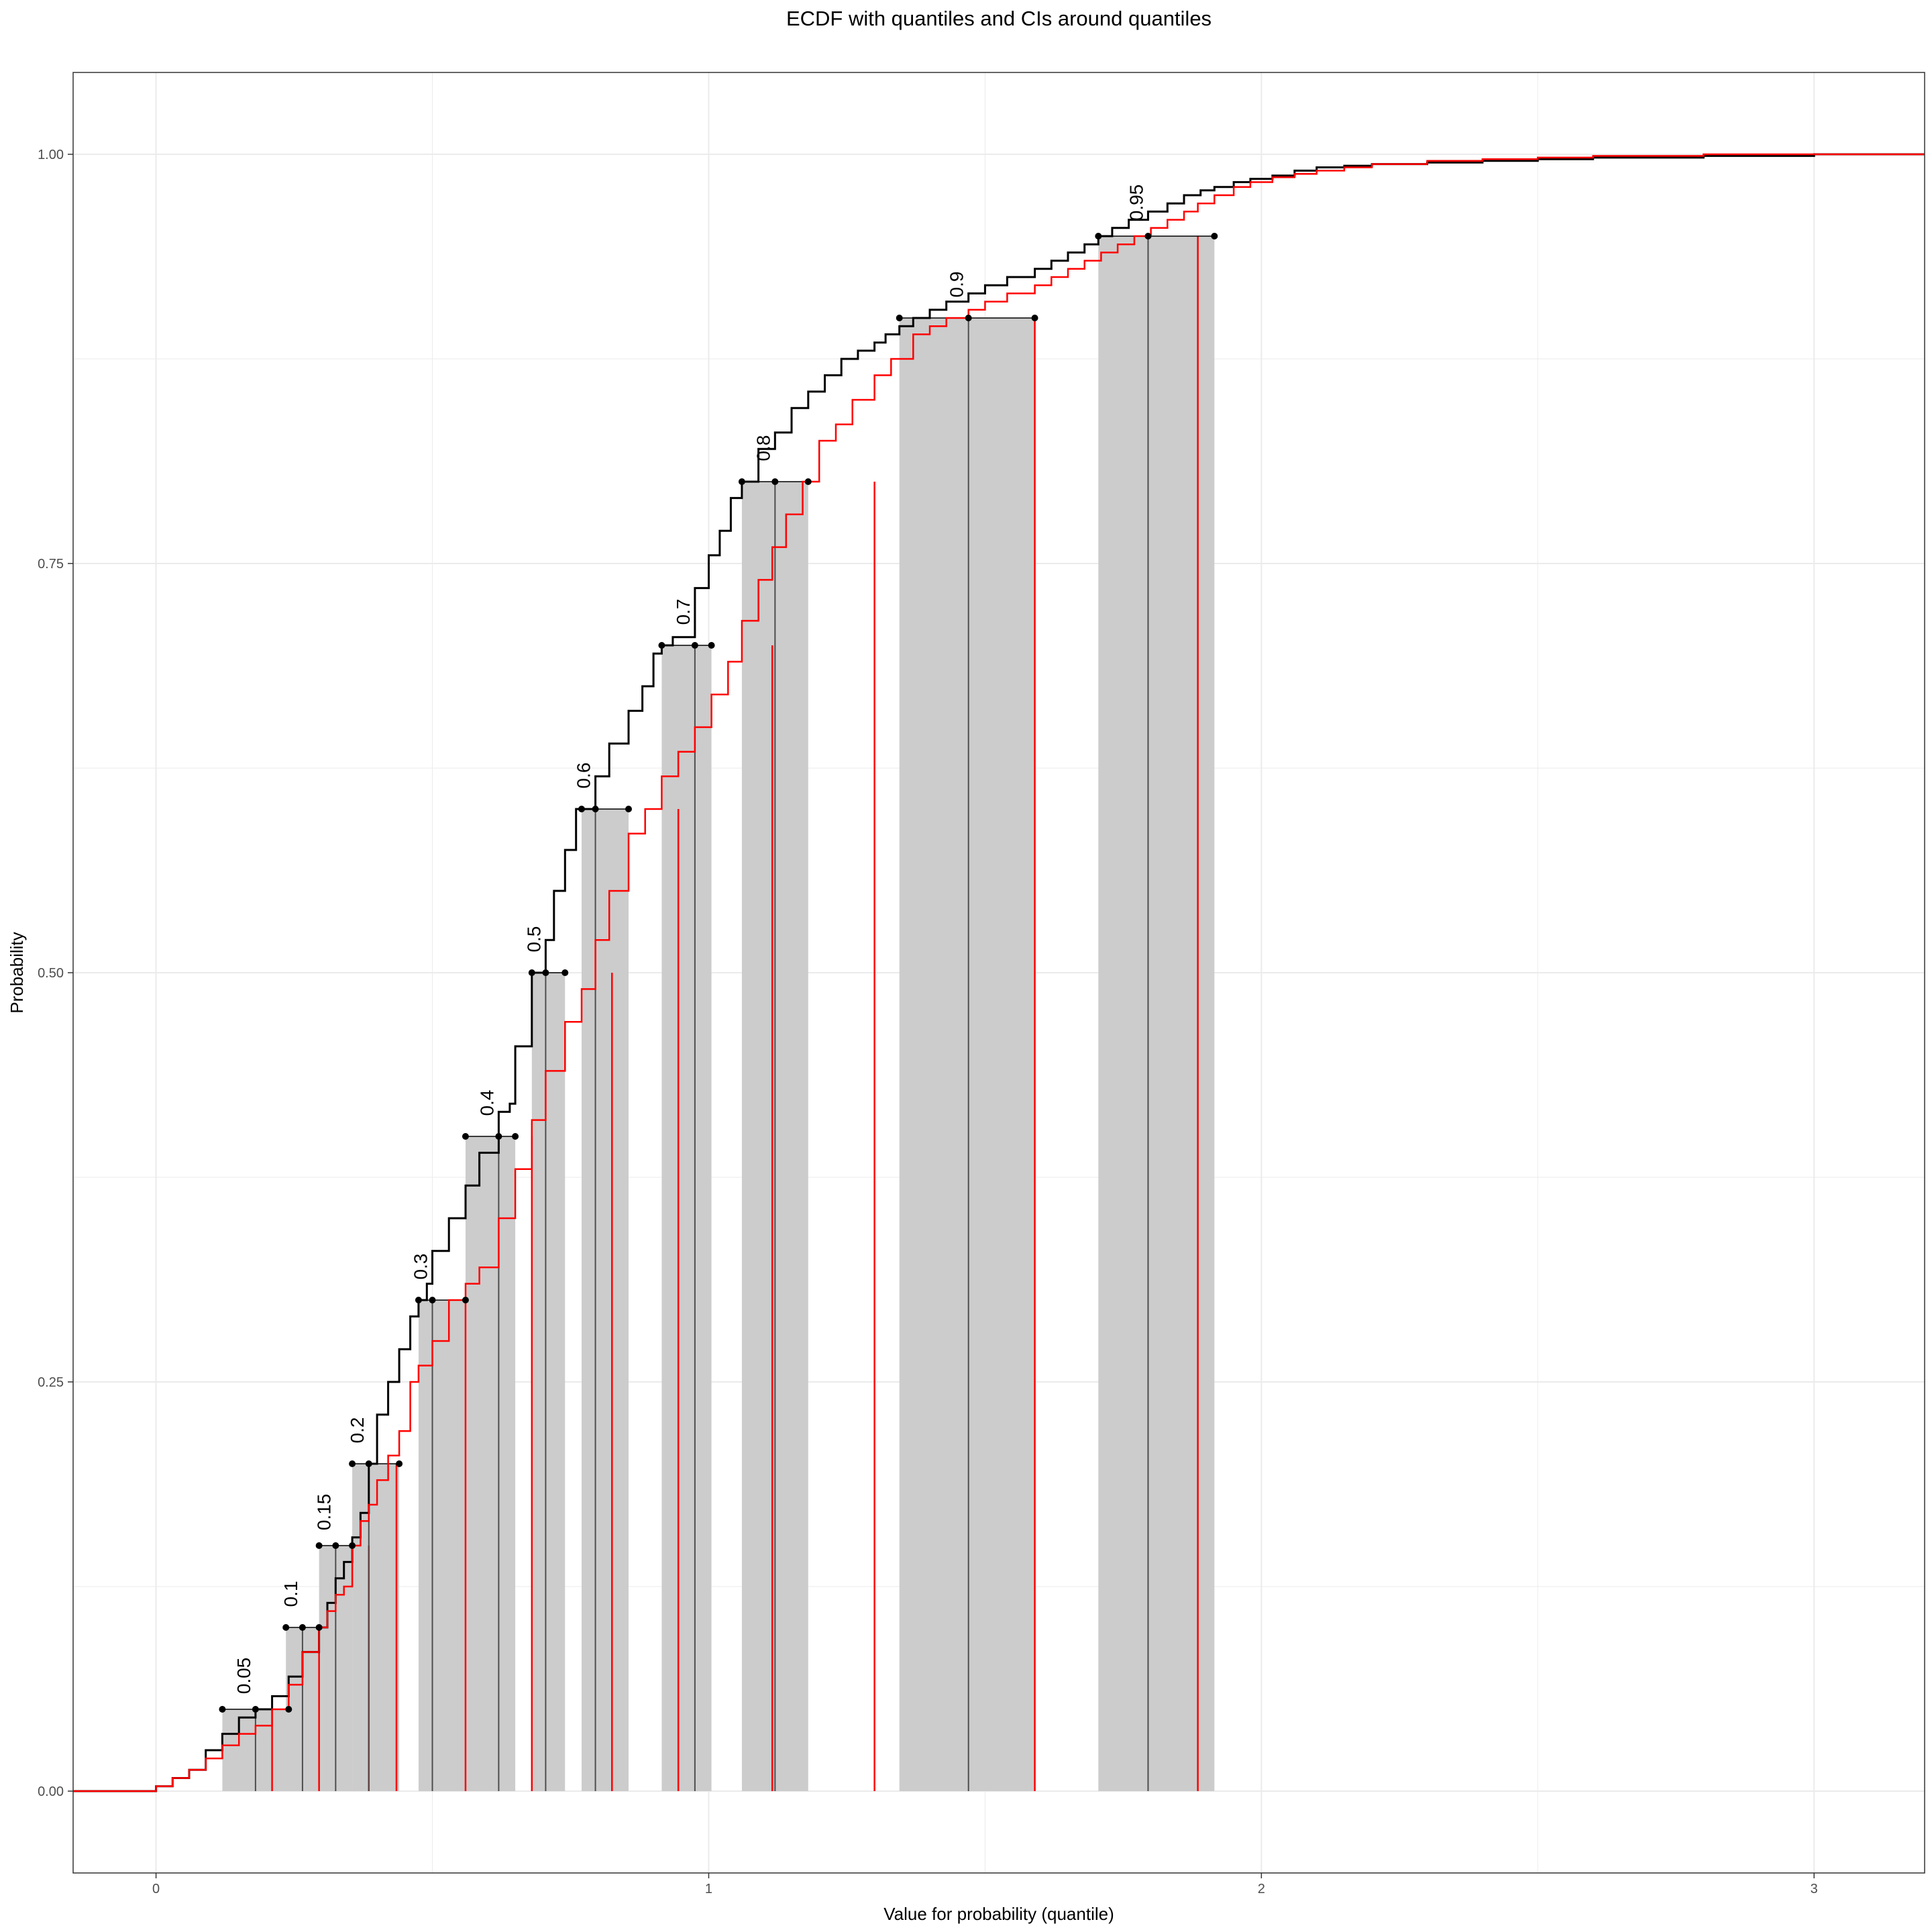  What do you see at coordinates (51, 1791) in the screenshot?
I see `y-tick-label: 0.00` at bounding box center [51, 1791].